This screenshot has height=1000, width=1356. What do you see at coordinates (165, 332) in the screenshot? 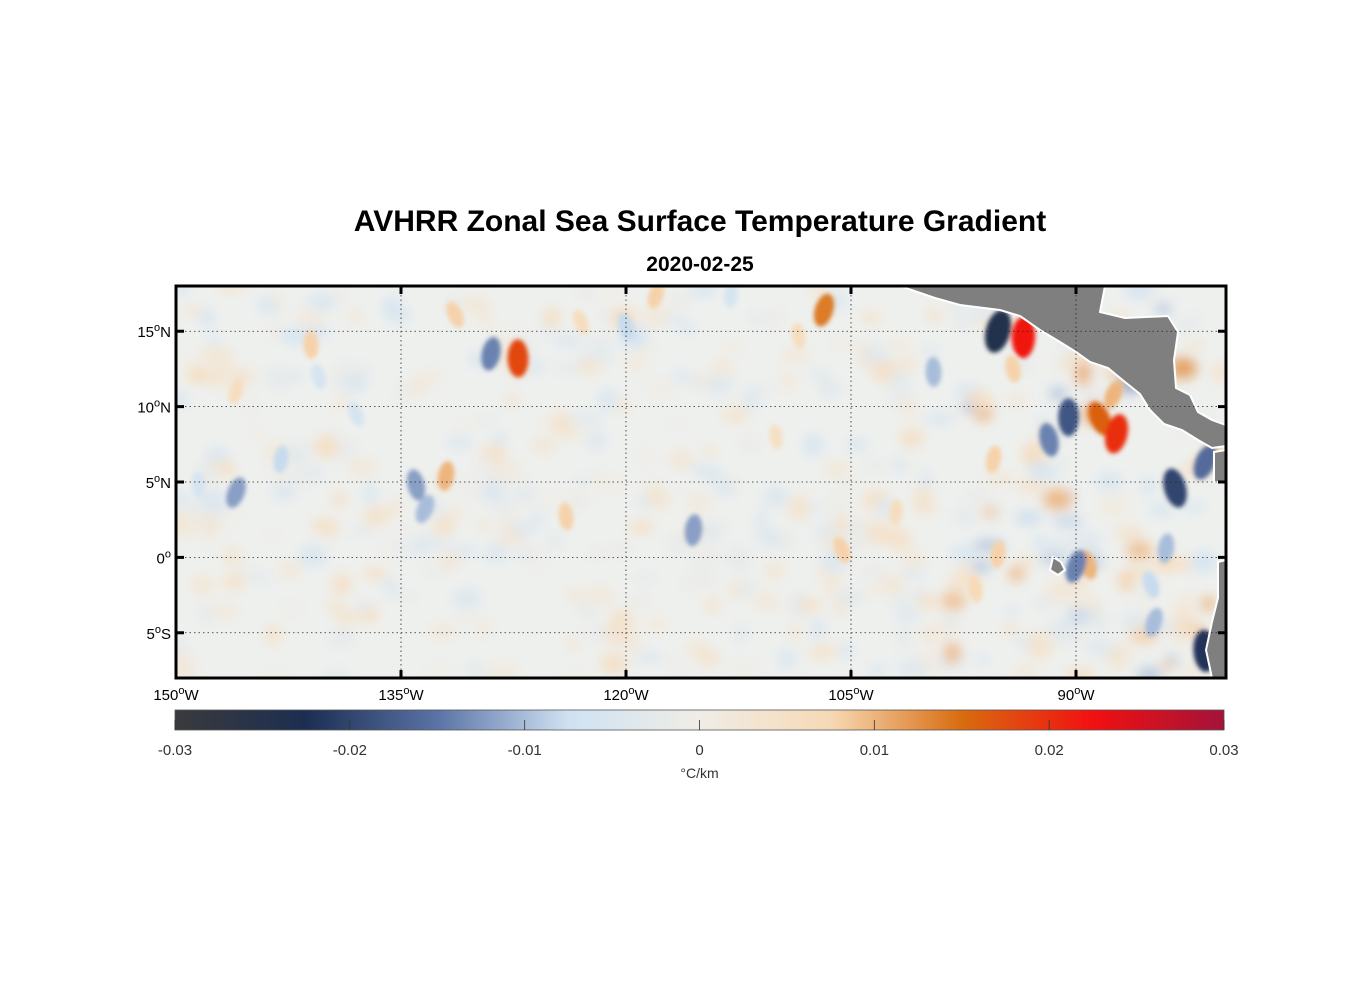
I see `lat-hemisphere: N` at bounding box center [165, 332].